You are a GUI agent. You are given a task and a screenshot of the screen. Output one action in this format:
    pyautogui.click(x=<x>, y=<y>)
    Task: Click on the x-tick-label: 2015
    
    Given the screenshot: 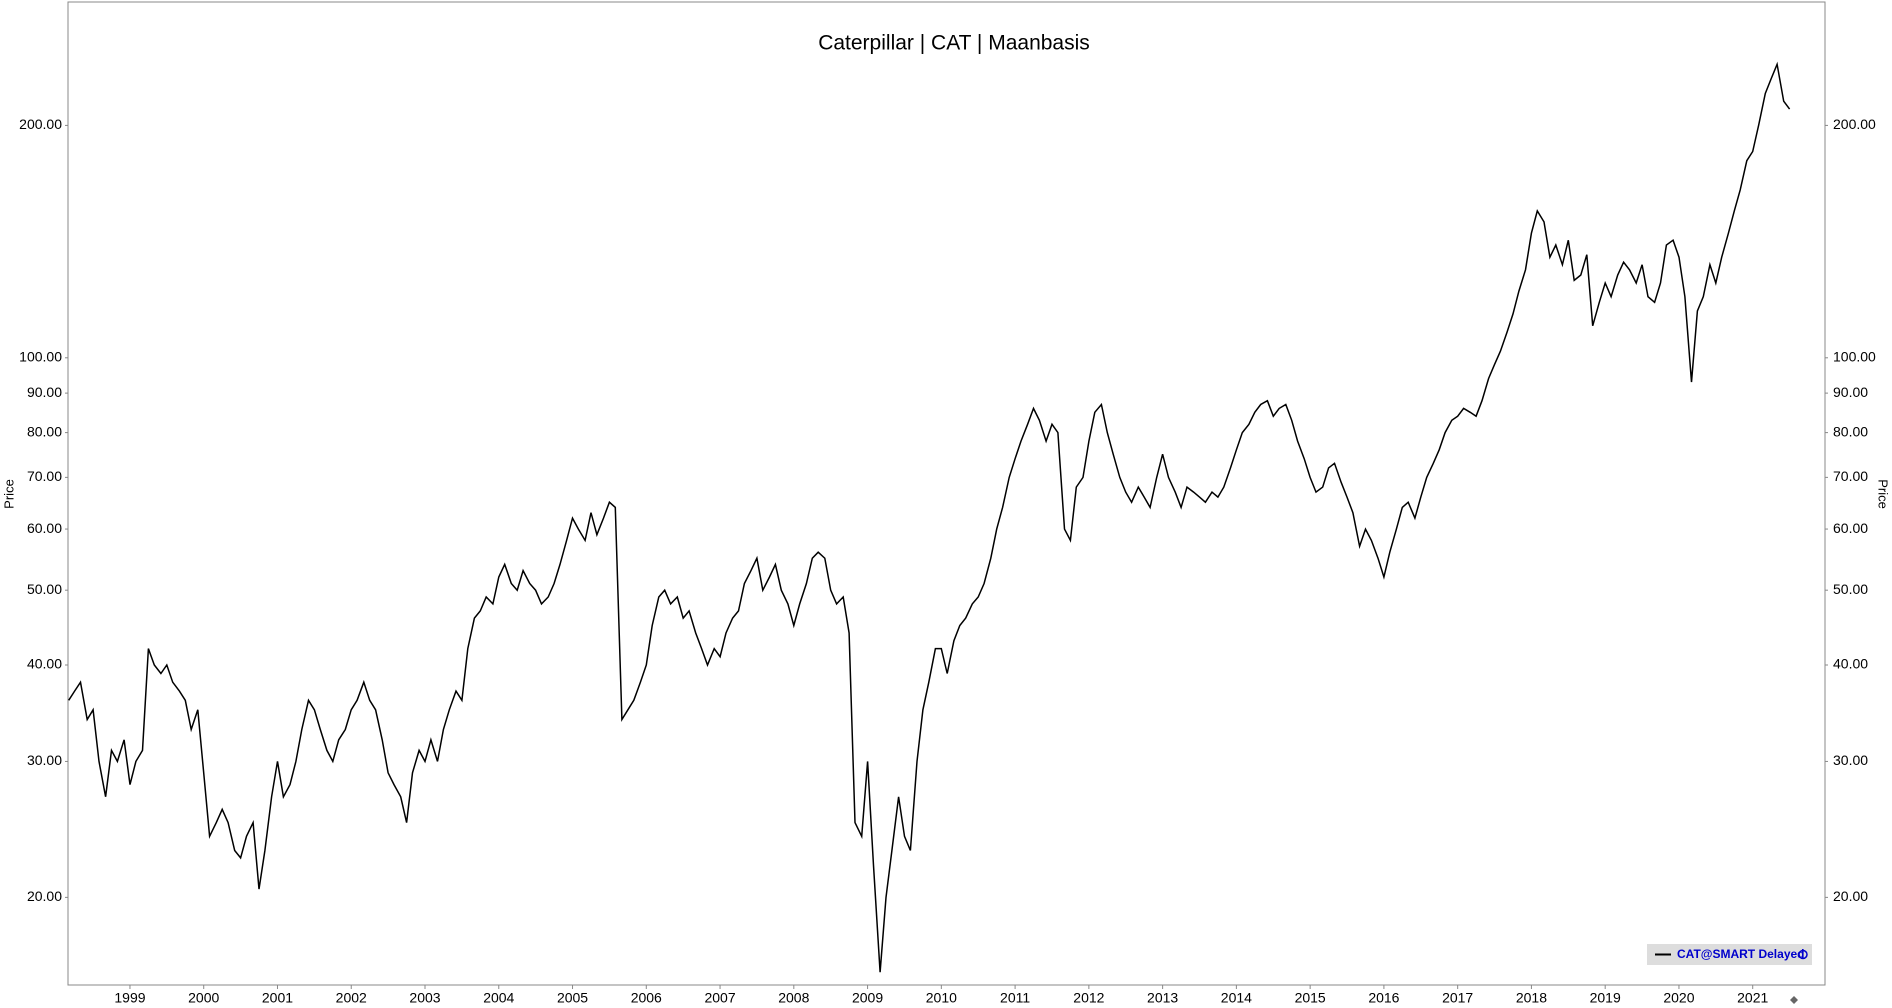 What is the action you would take?
    pyautogui.click(x=1310, y=998)
    